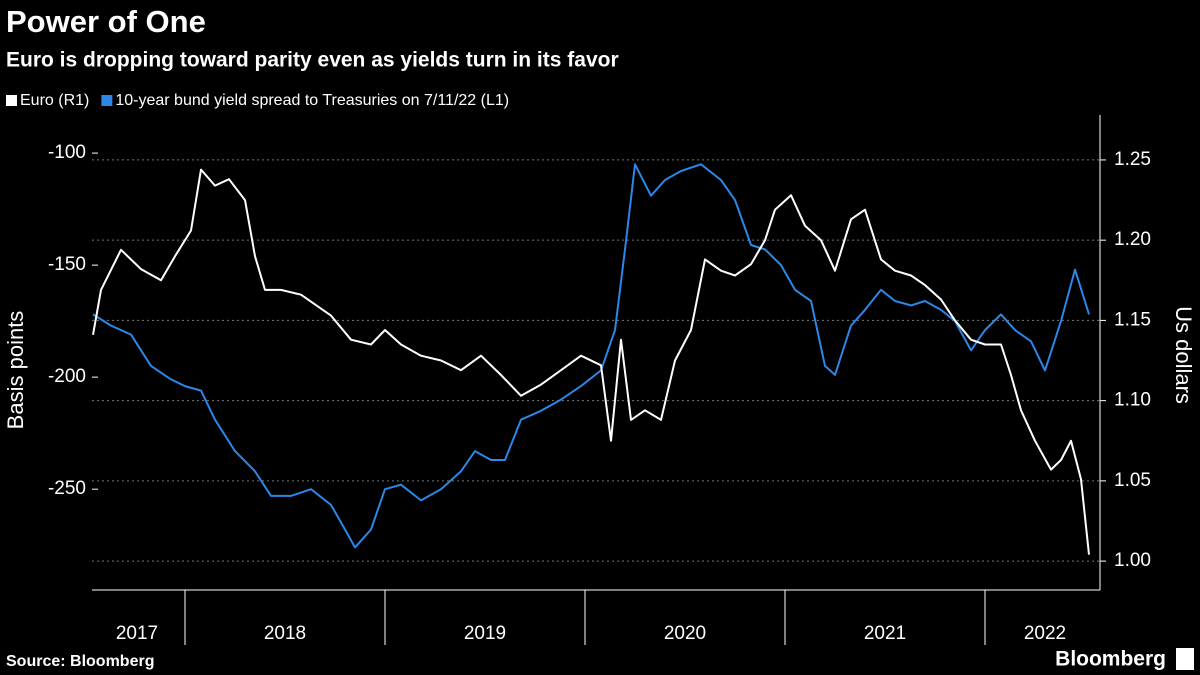  What do you see at coordinates (137, 633) in the screenshot?
I see `x-tick-label: 2017` at bounding box center [137, 633].